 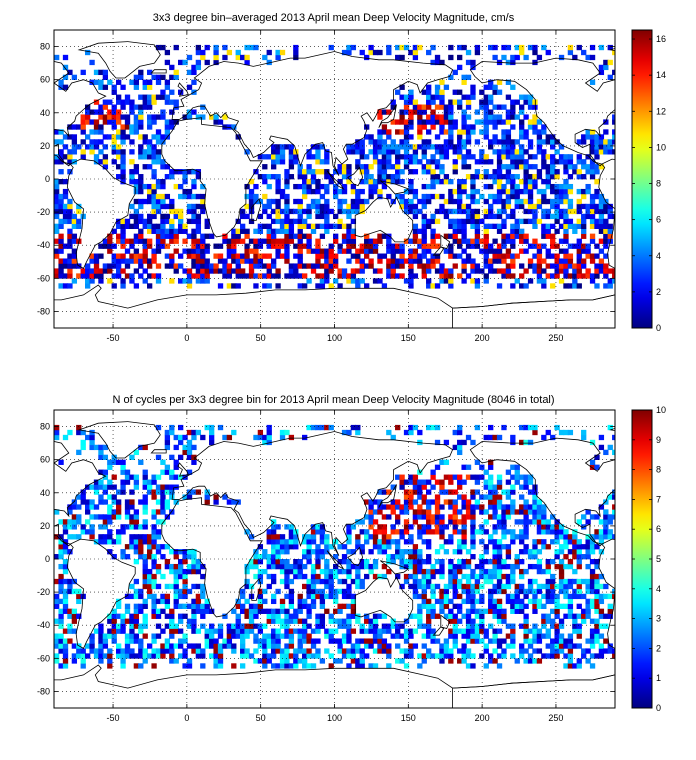 What do you see at coordinates (256, 209) in the screenshot?
I see `coastline` at bounding box center [256, 209].